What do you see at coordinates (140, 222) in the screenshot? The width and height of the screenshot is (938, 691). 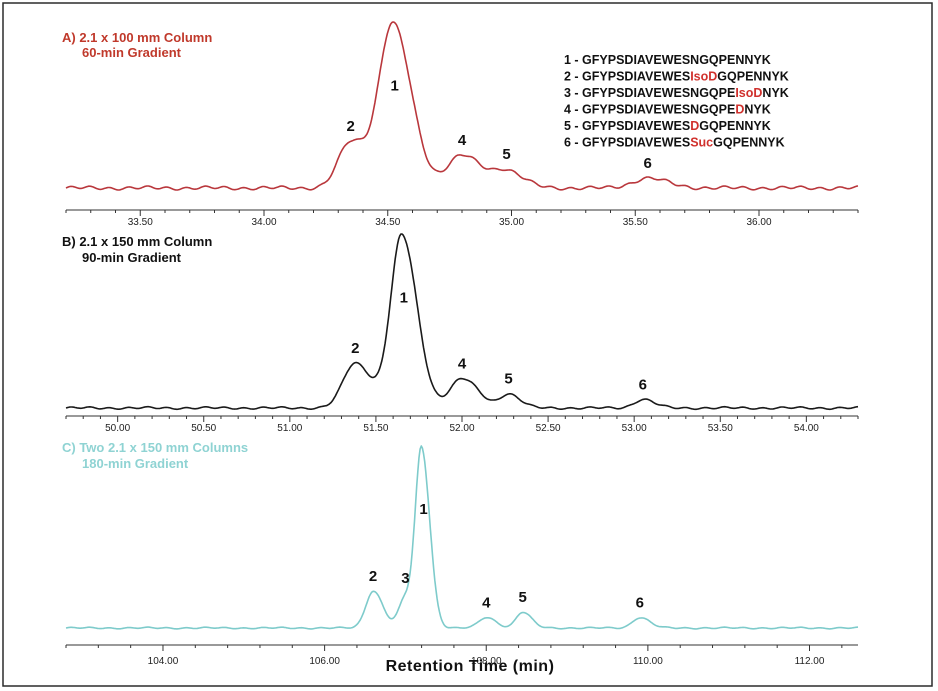 I see `x-tick-label: 33.50` at bounding box center [140, 222].